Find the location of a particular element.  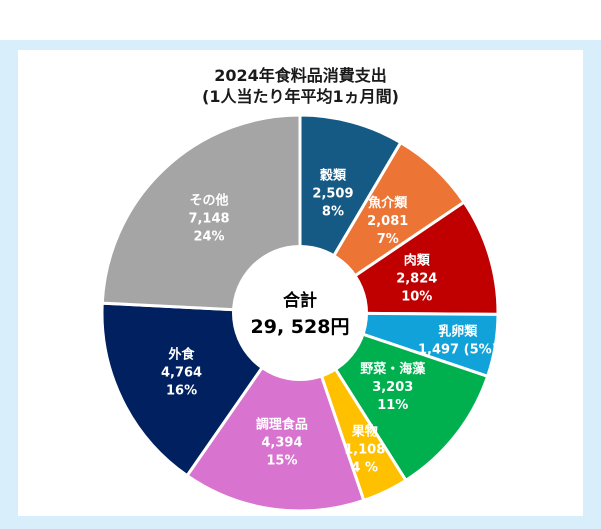

slice-name-label: 外食 is located at coordinates (182, 354).